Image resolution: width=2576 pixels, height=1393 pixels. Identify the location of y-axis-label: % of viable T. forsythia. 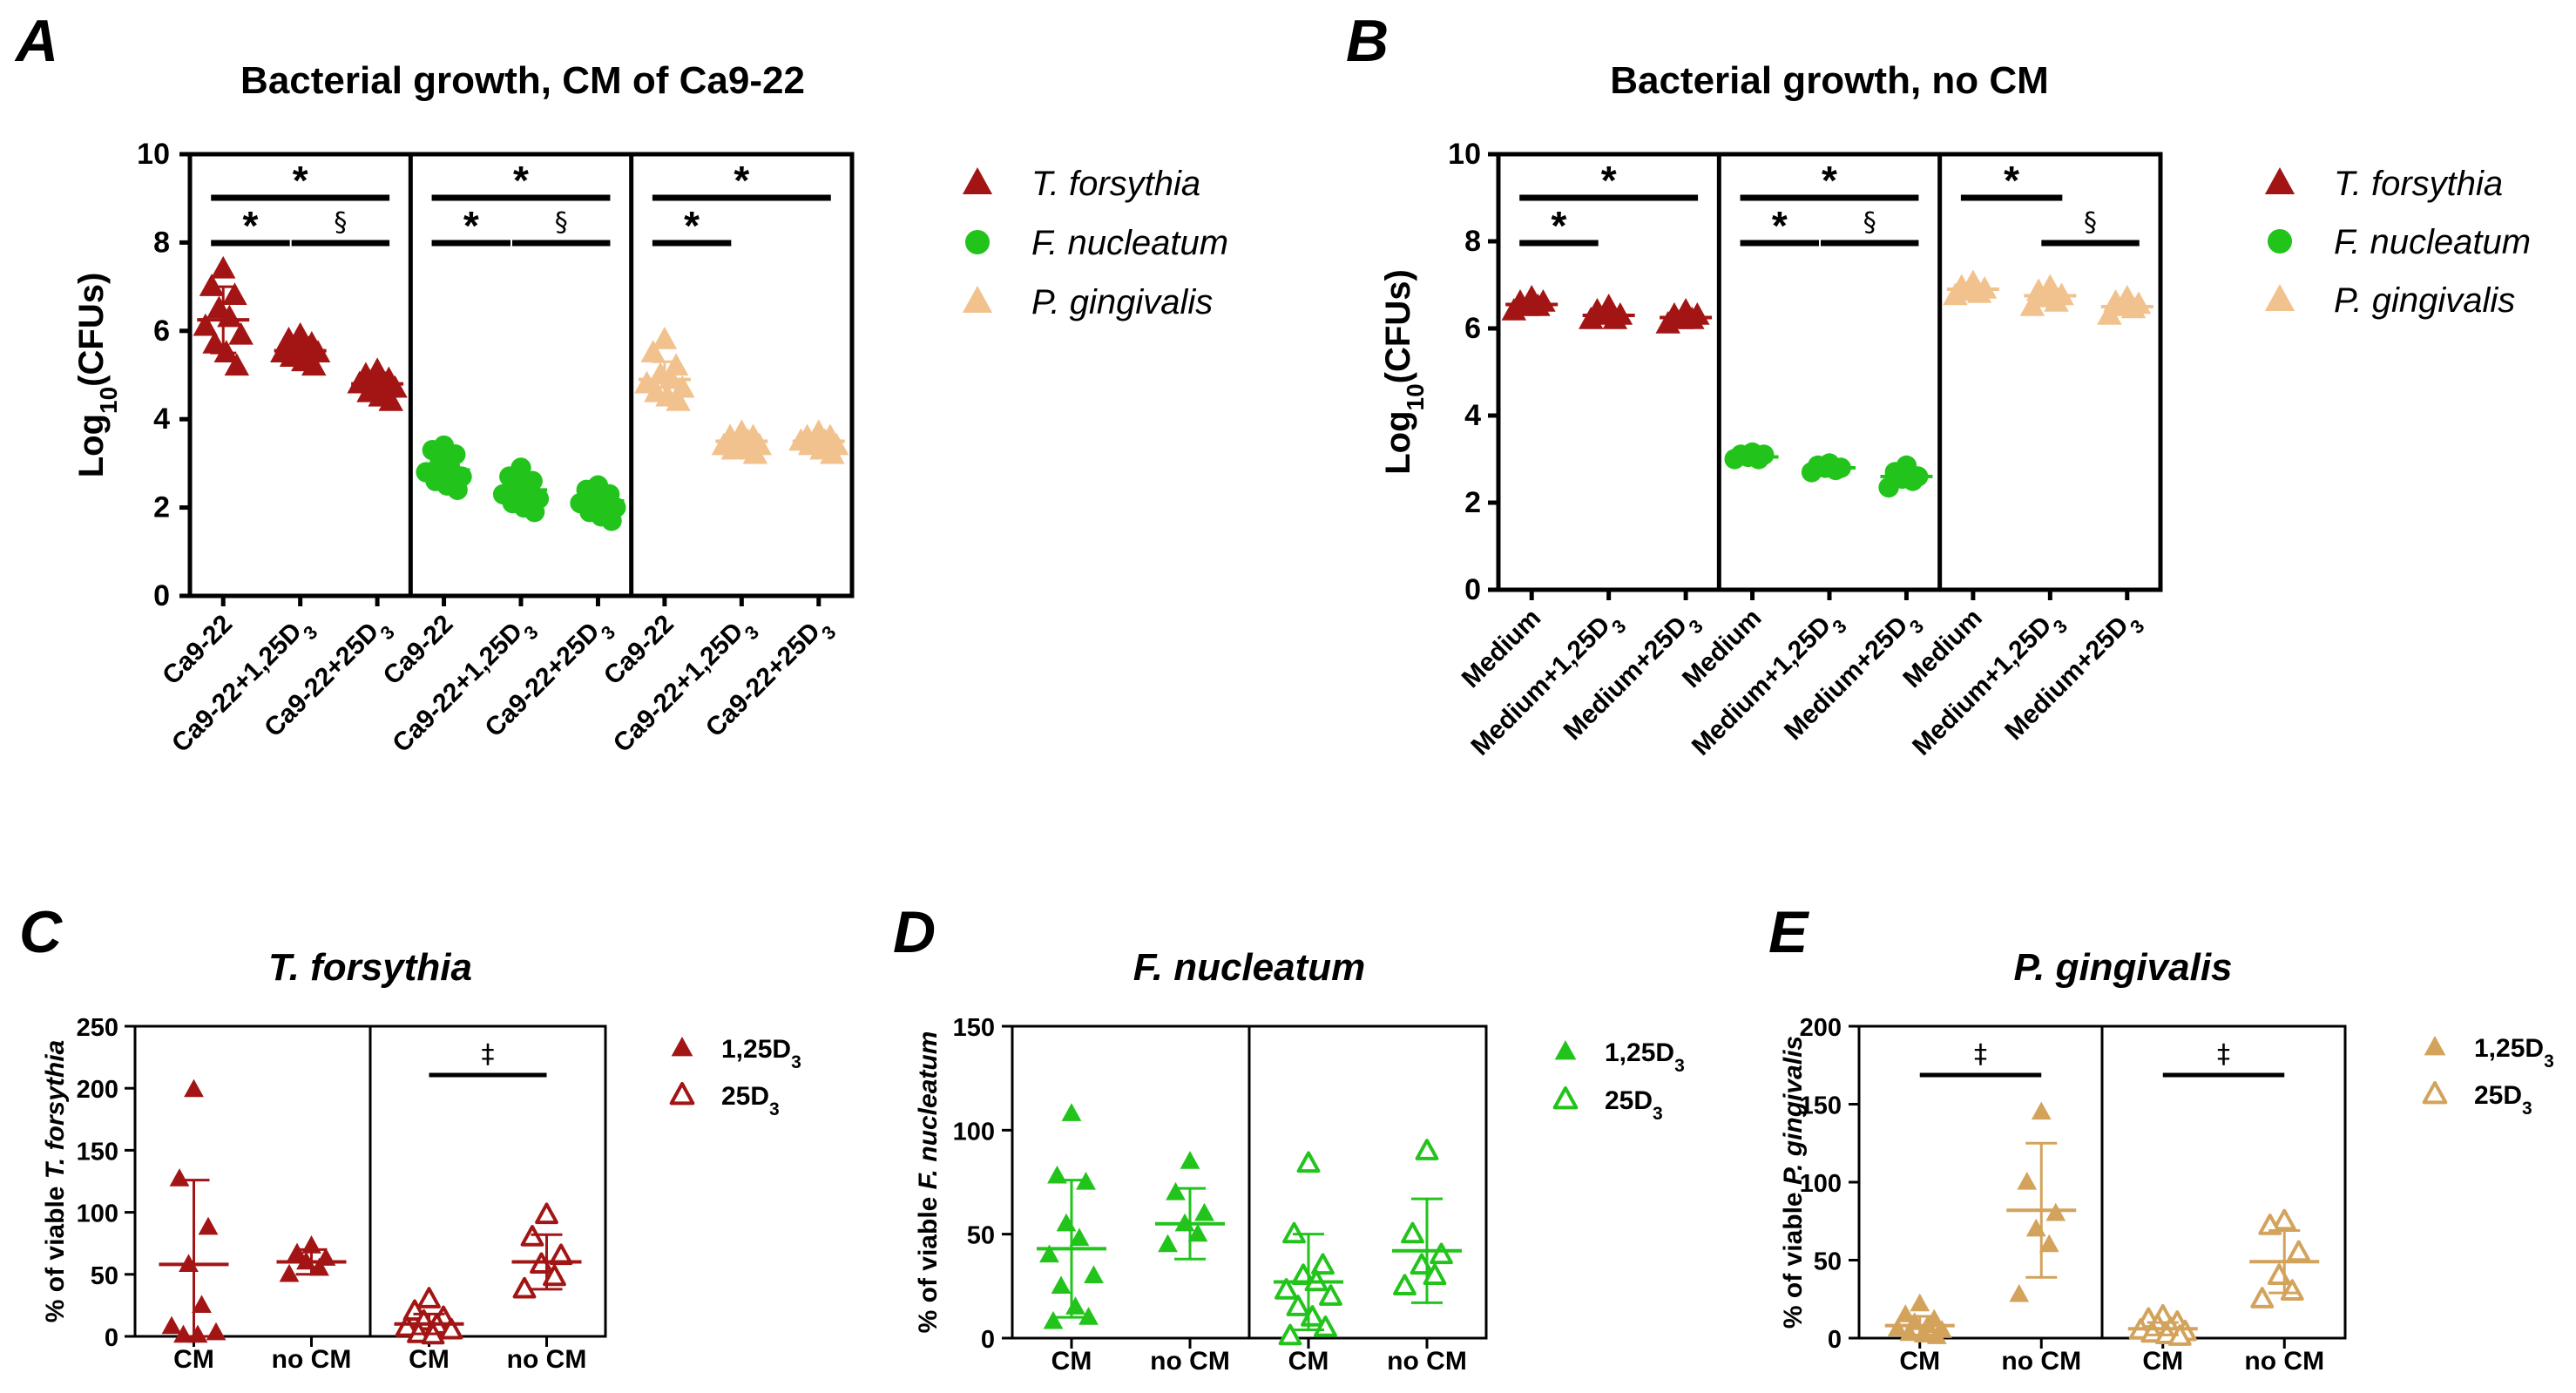
(55, 1181).